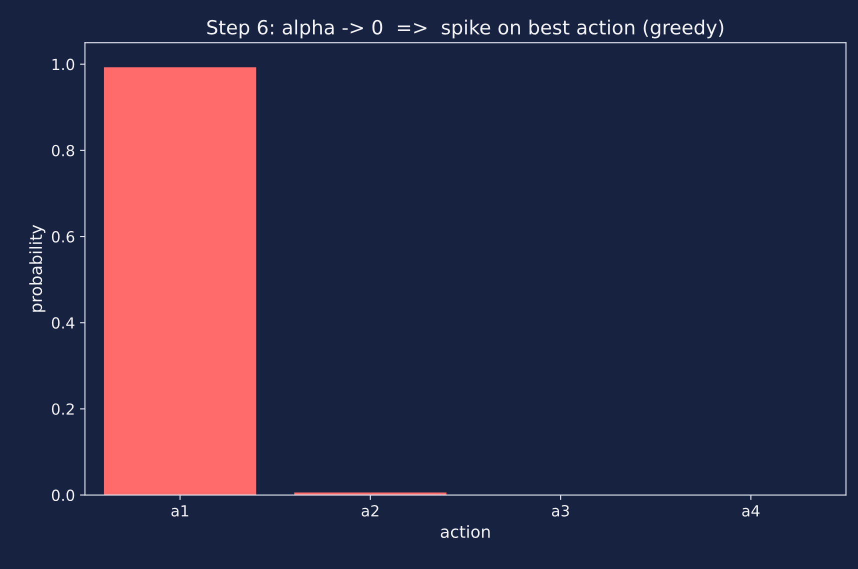 The height and width of the screenshot is (569, 858). What do you see at coordinates (63, 237) in the screenshot?
I see `y-tick-label: 0.6` at bounding box center [63, 237].